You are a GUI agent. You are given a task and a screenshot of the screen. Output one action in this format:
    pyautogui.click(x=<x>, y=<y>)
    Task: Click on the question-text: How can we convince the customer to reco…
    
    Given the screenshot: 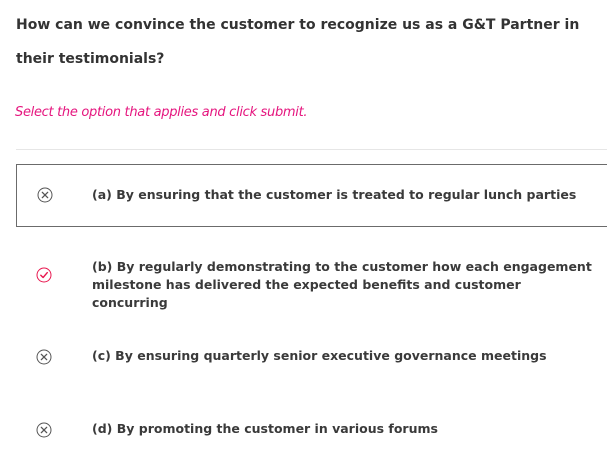 What is the action you would take?
    pyautogui.click(x=298, y=42)
    